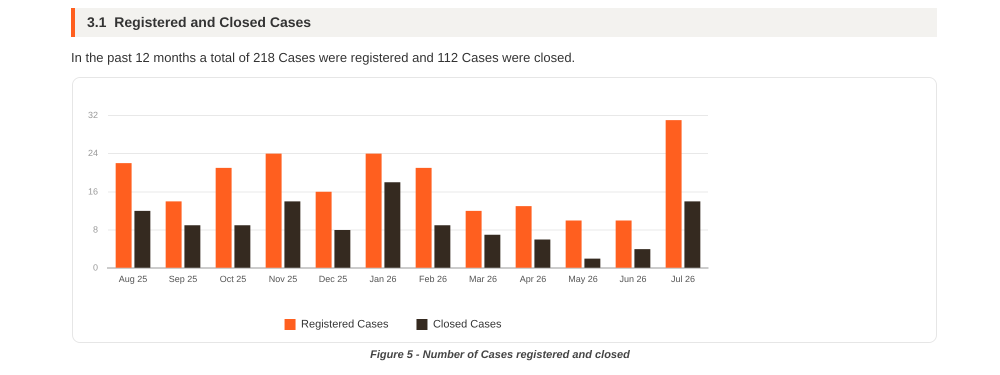  Describe the element at coordinates (483, 279) in the screenshot. I see `x-tick-label: Mar 26` at that location.